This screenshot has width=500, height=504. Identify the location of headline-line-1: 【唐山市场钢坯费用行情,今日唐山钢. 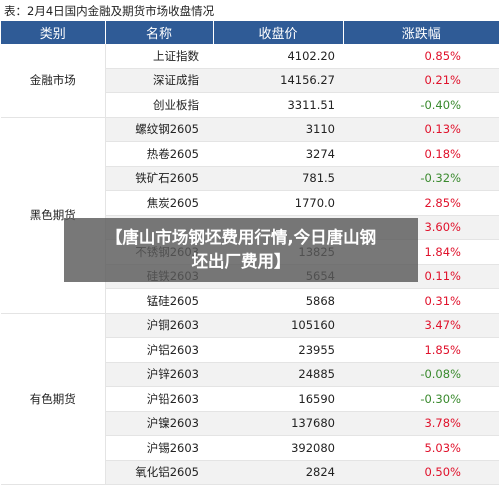
(241, 237).